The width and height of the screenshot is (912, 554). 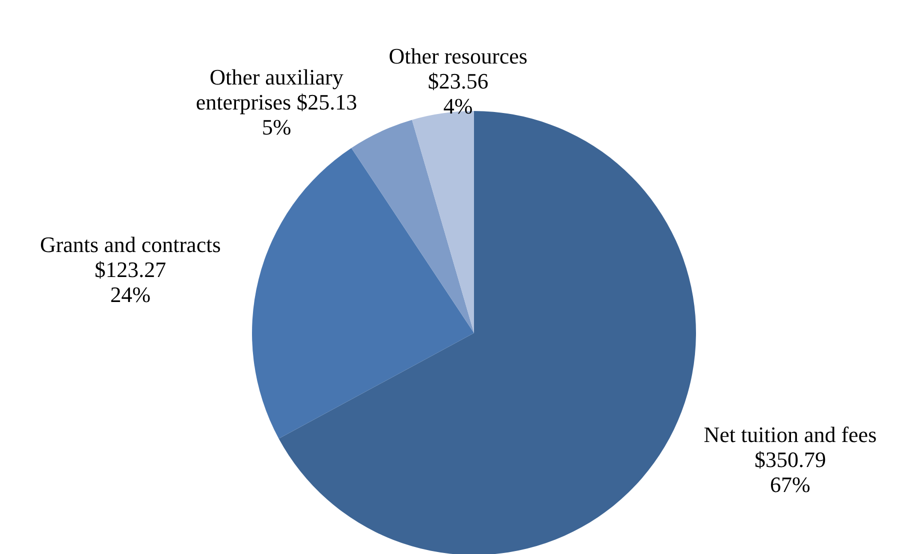 I want to click on slice-label: Other auxiliary enterprises $25.13 5%, so click(x=277, y=102).